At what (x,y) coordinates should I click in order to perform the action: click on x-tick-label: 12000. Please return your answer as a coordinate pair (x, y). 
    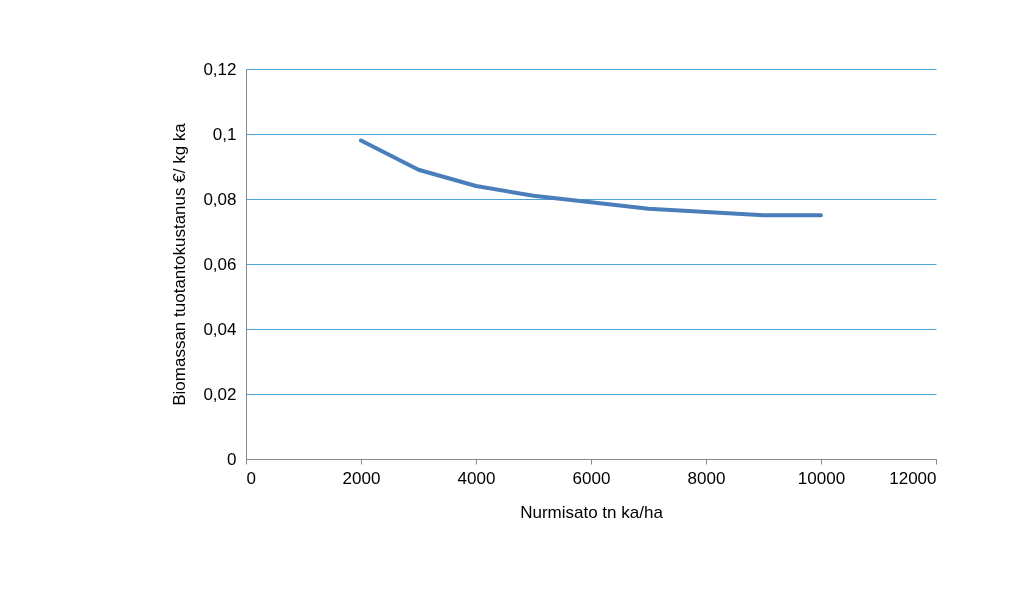
    Looking at the image, I should click on (913, 478).